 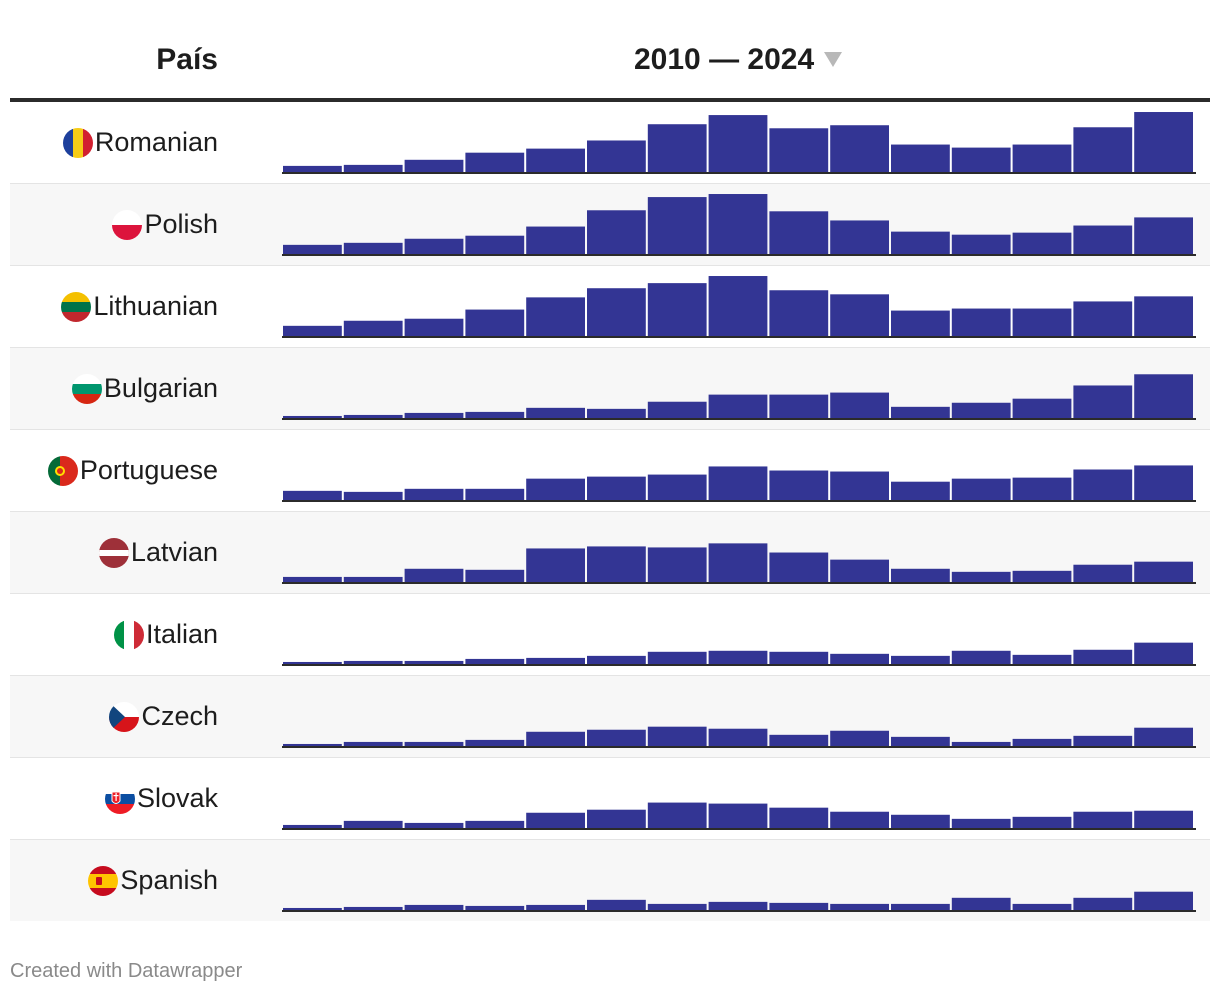 What do you see at coordinates (833, 59) in the screenshot?
I see `sort-descending-icon` at bounding box center [833, 59].